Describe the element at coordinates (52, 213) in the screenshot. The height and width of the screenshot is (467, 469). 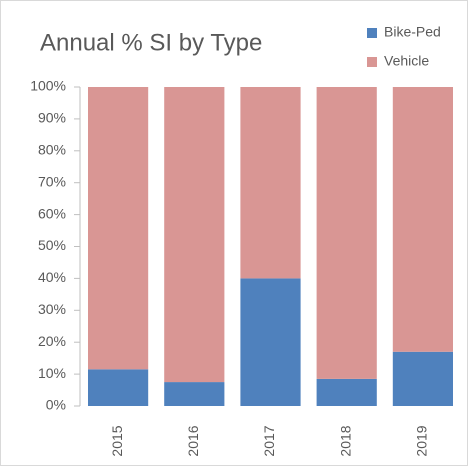
I see `y-tick-label: 60%` at that location.